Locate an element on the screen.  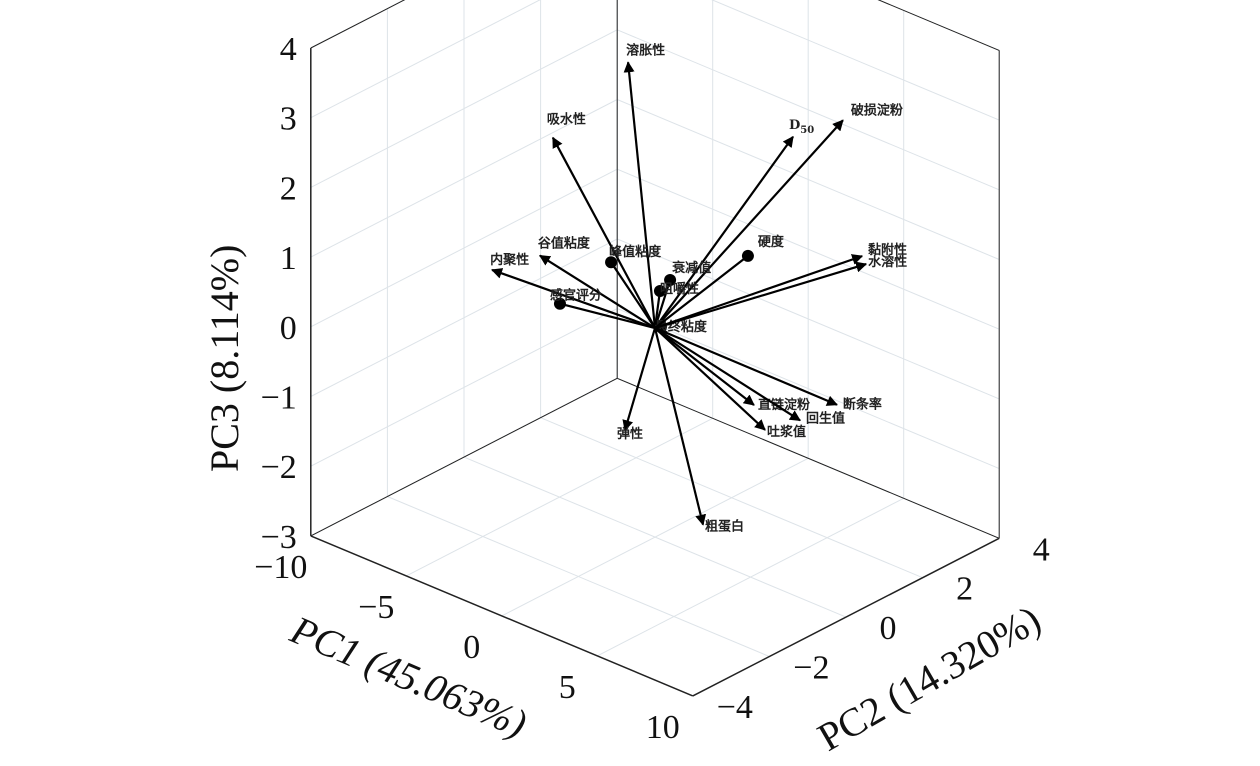
z-tick-label: −3 is located at coordinates (279, 537).